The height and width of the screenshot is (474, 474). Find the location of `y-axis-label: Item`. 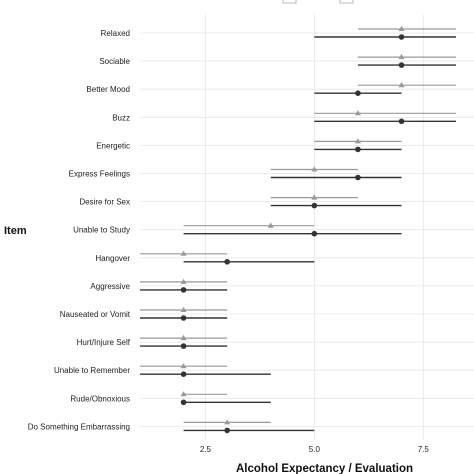

y-axis-label: Item is located at coordinates (15, 231).